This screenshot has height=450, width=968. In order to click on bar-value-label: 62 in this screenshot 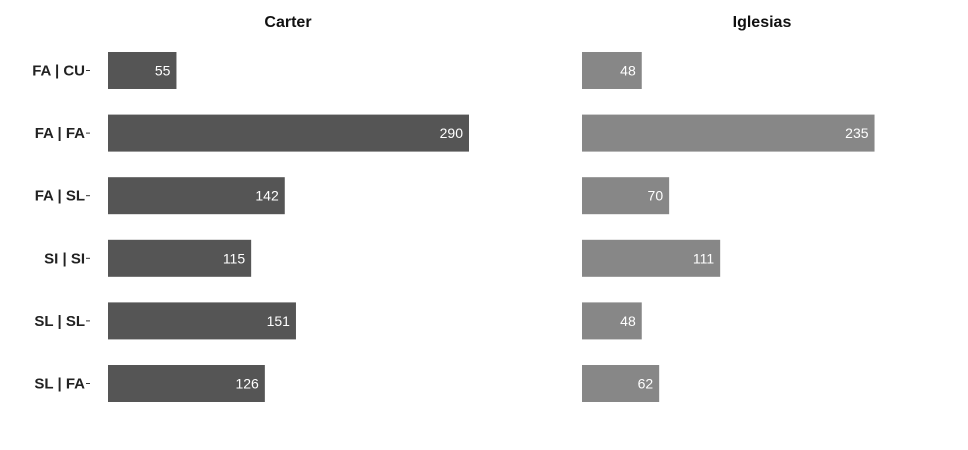, I will do `click(646, 384)`.